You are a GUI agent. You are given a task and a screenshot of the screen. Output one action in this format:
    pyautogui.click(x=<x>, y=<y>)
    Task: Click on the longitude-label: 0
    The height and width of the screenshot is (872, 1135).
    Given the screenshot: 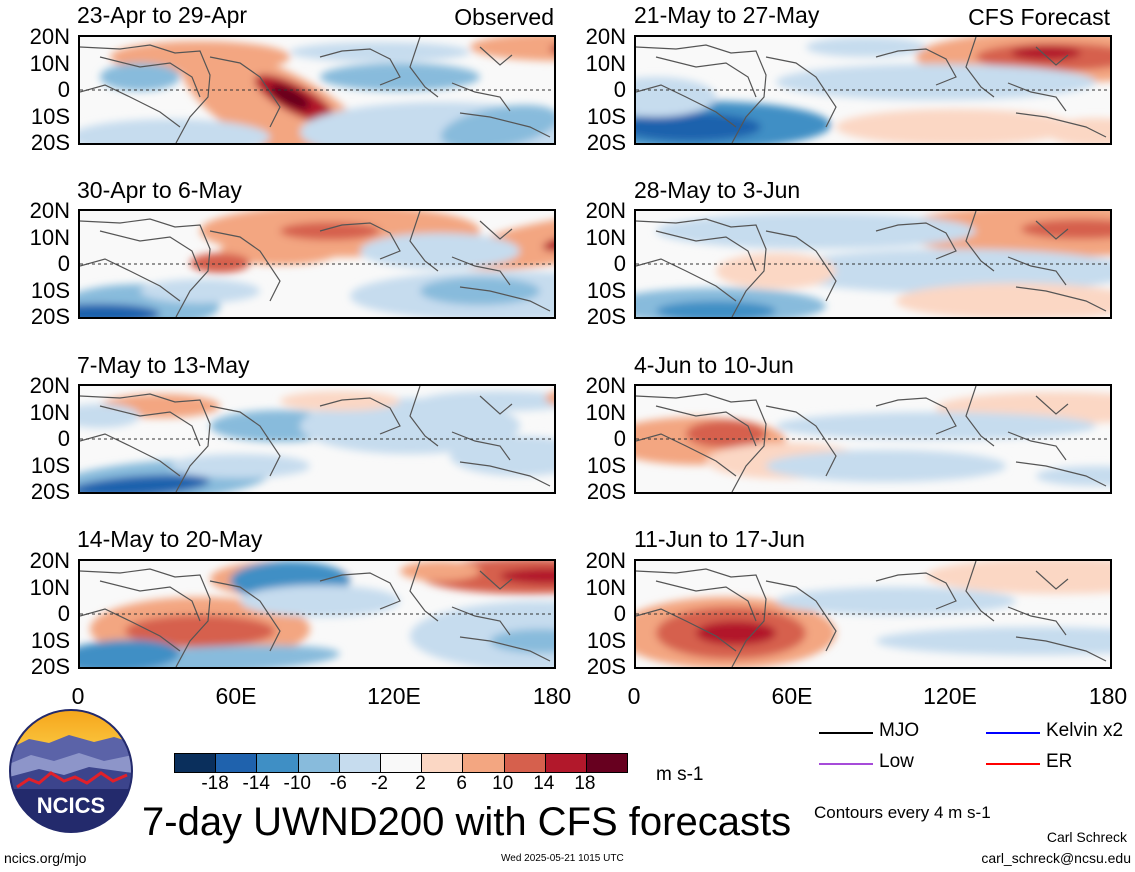 What is the action you would take?
    pyautogui.click(x=78, y=696)
    